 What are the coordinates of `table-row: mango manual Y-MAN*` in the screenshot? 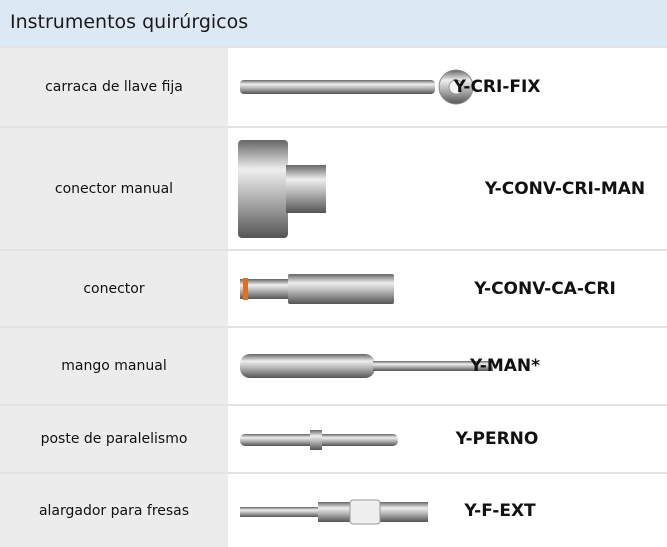 It's located at (333, 365).